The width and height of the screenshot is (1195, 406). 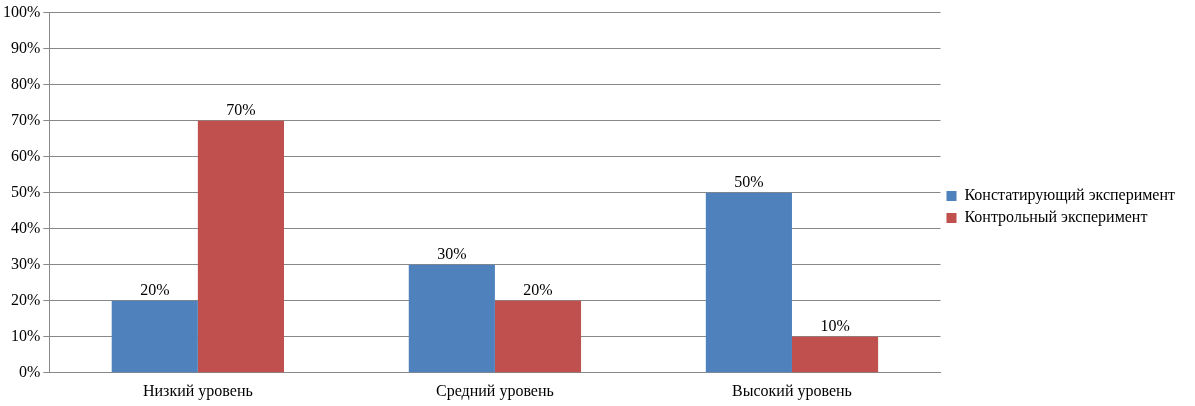 I want to click on y-tick-label: 0%, so click(x=30, y=371).